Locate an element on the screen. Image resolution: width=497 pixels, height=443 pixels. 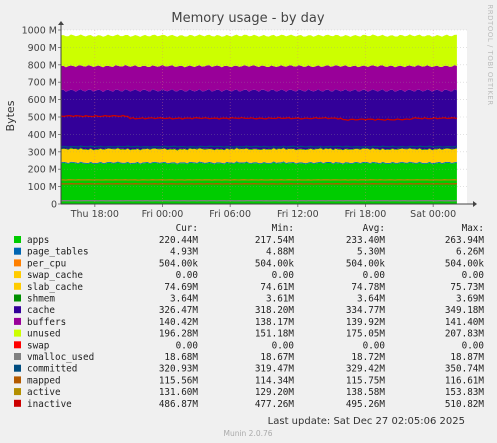
legend-header-3: Max: is located at coordinates (473, 228).